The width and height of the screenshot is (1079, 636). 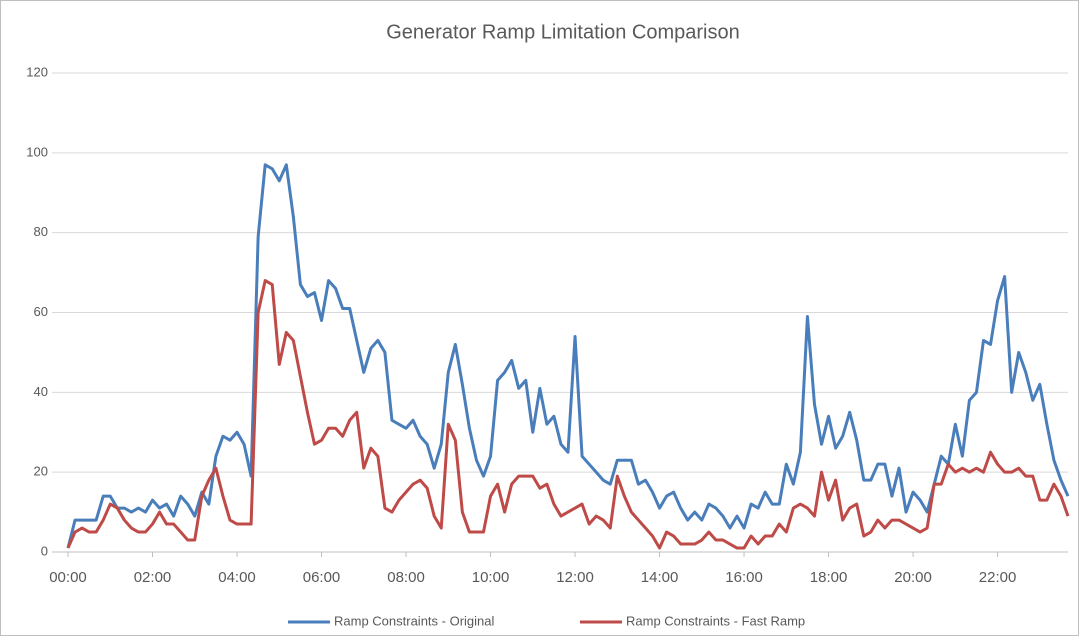 What do you see at coordinates (491, 577) in the screenshot?
I see `x-tick-label: 10:00` at bounding box center [491, 577].